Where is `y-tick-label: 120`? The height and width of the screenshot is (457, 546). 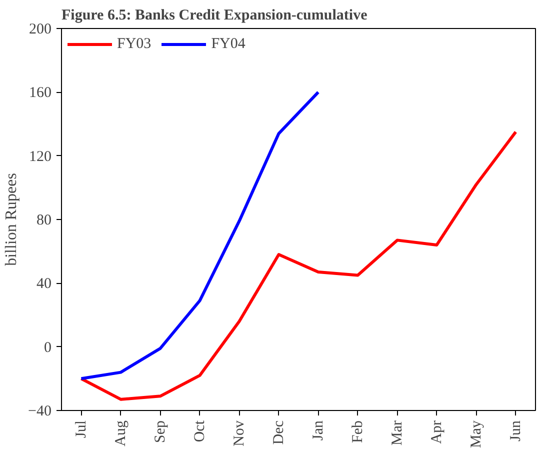 y-tick-label: 120 is located at coordinates (40, 156).